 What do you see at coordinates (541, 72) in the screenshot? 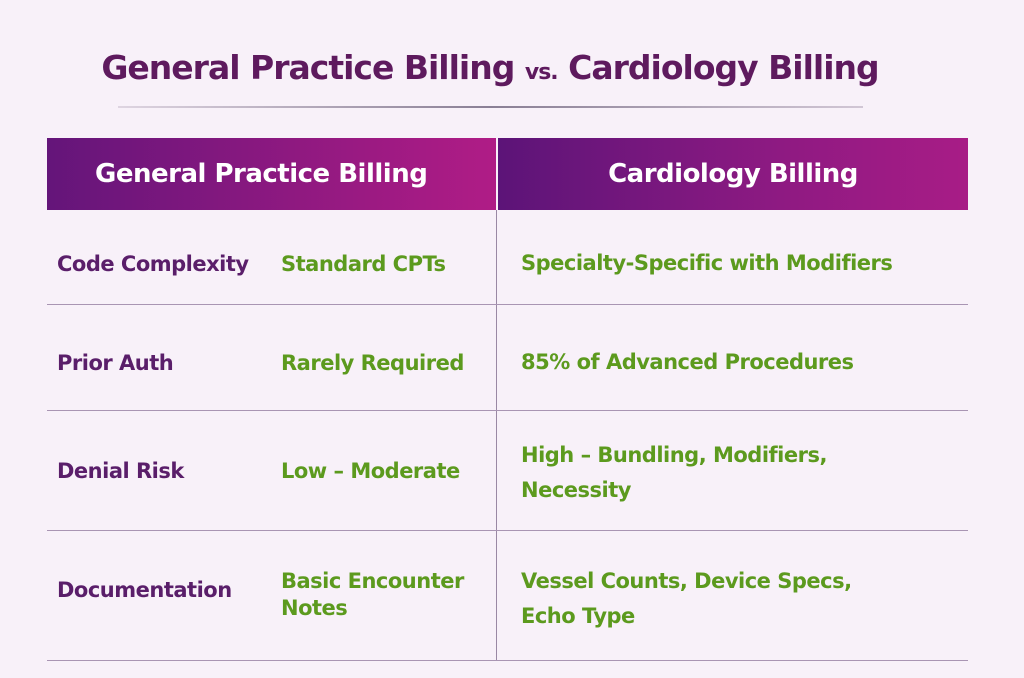
I see `title-vs: vs.` at bounding box center [541, 72].